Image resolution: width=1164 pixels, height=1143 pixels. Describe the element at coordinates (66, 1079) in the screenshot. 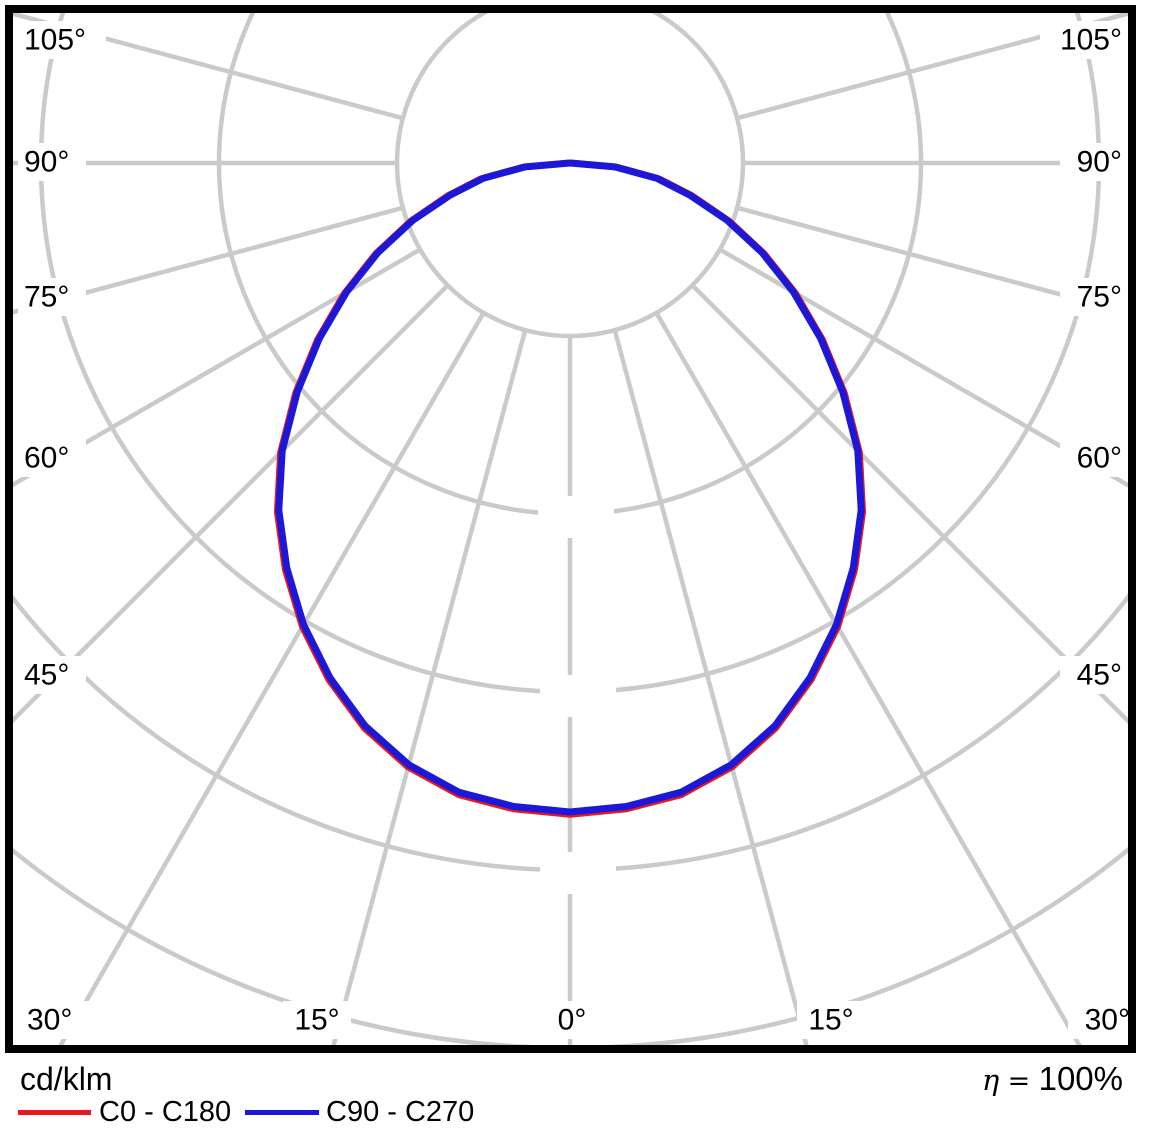

I see `unit-label: cd/klm` at that location.